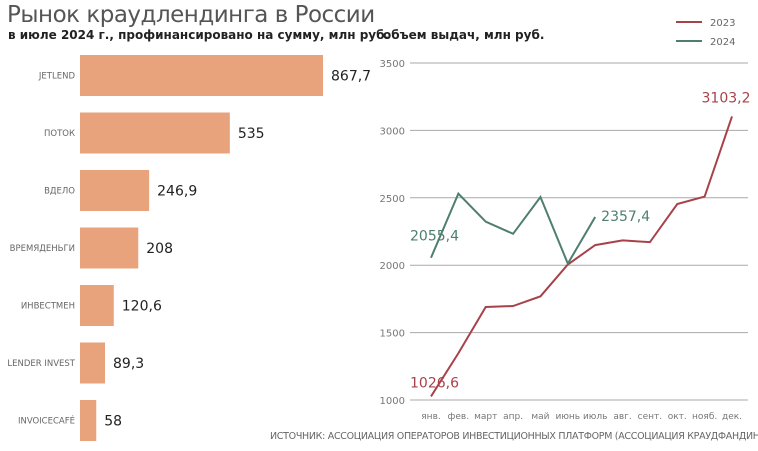 Image resolution: width=758 pixels, height=451 pixels. I want to click on line-chart-title: объем выдач, млн руб., so click(464, 35).